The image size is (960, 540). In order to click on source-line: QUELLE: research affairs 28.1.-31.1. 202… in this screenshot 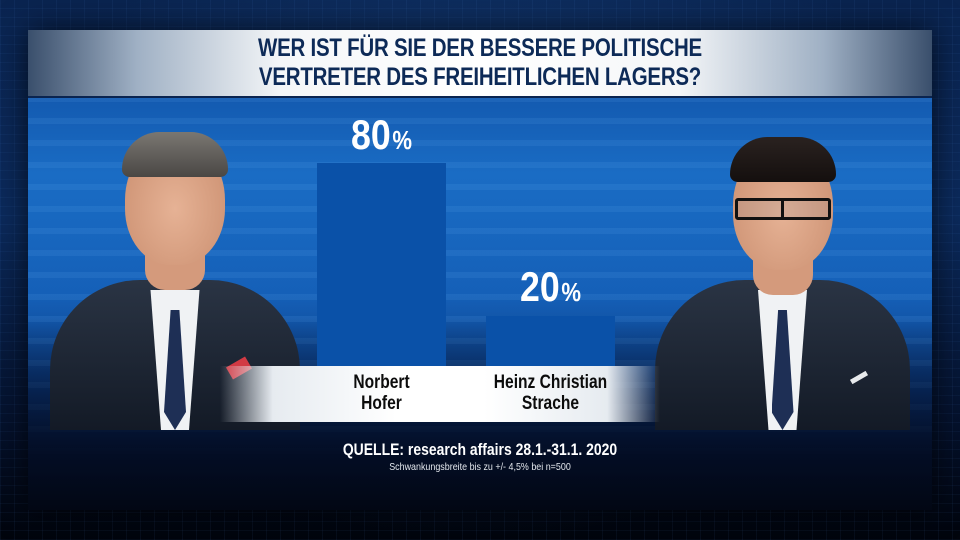, I will do `click(480, 449)`.